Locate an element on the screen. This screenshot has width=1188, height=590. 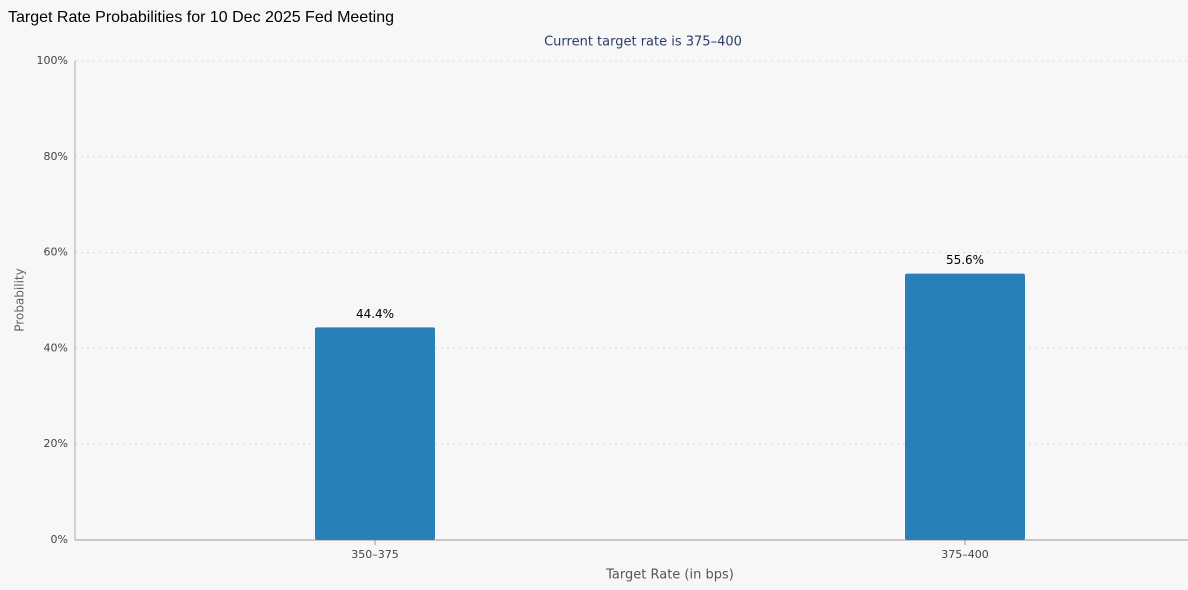
x-tick-label: 350–375 is located at coordinates (375, 554).